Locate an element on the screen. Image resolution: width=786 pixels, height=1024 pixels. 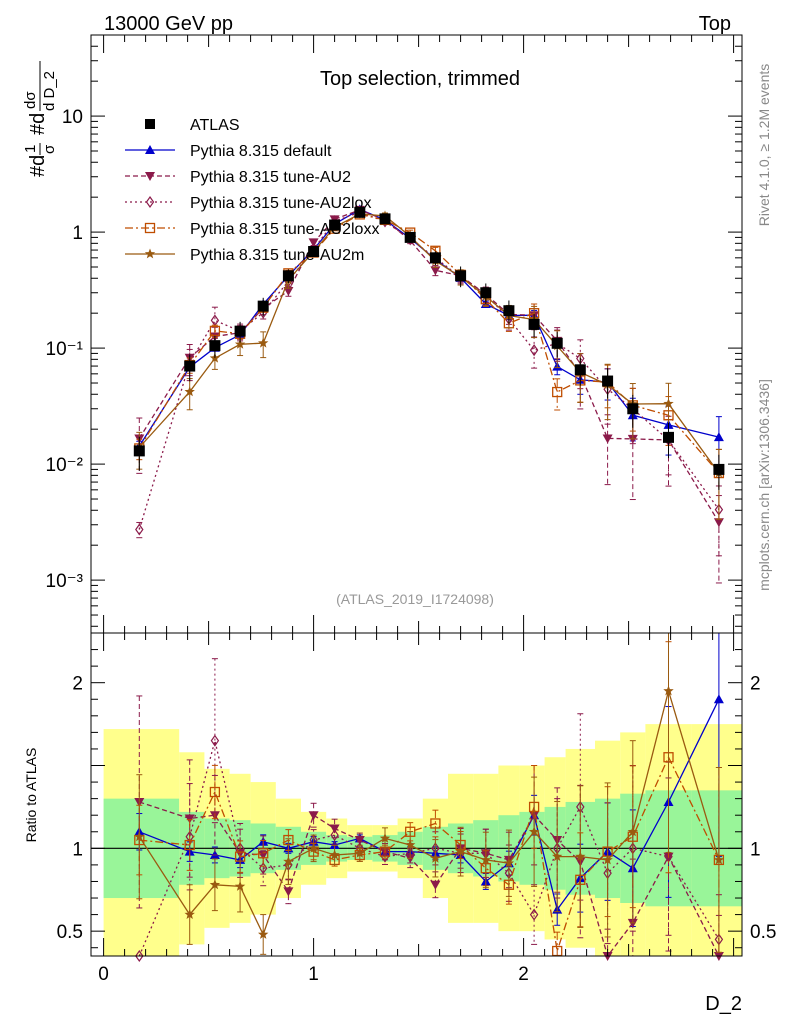
legend-label: Pythia 8.315 tune-AU2m is located at coordinates (277, 255).